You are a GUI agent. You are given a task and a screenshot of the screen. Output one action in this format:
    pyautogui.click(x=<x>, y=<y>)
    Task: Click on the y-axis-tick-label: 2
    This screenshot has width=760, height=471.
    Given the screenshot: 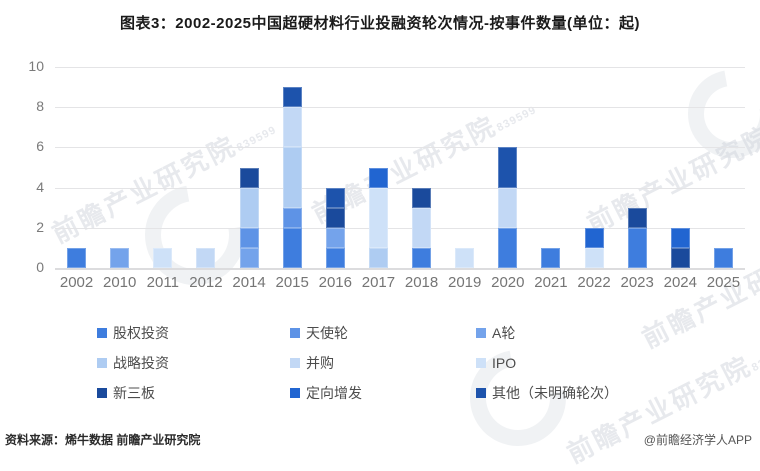 What is the action you would take?
    pyautogui.click(x=40, y=226)
    